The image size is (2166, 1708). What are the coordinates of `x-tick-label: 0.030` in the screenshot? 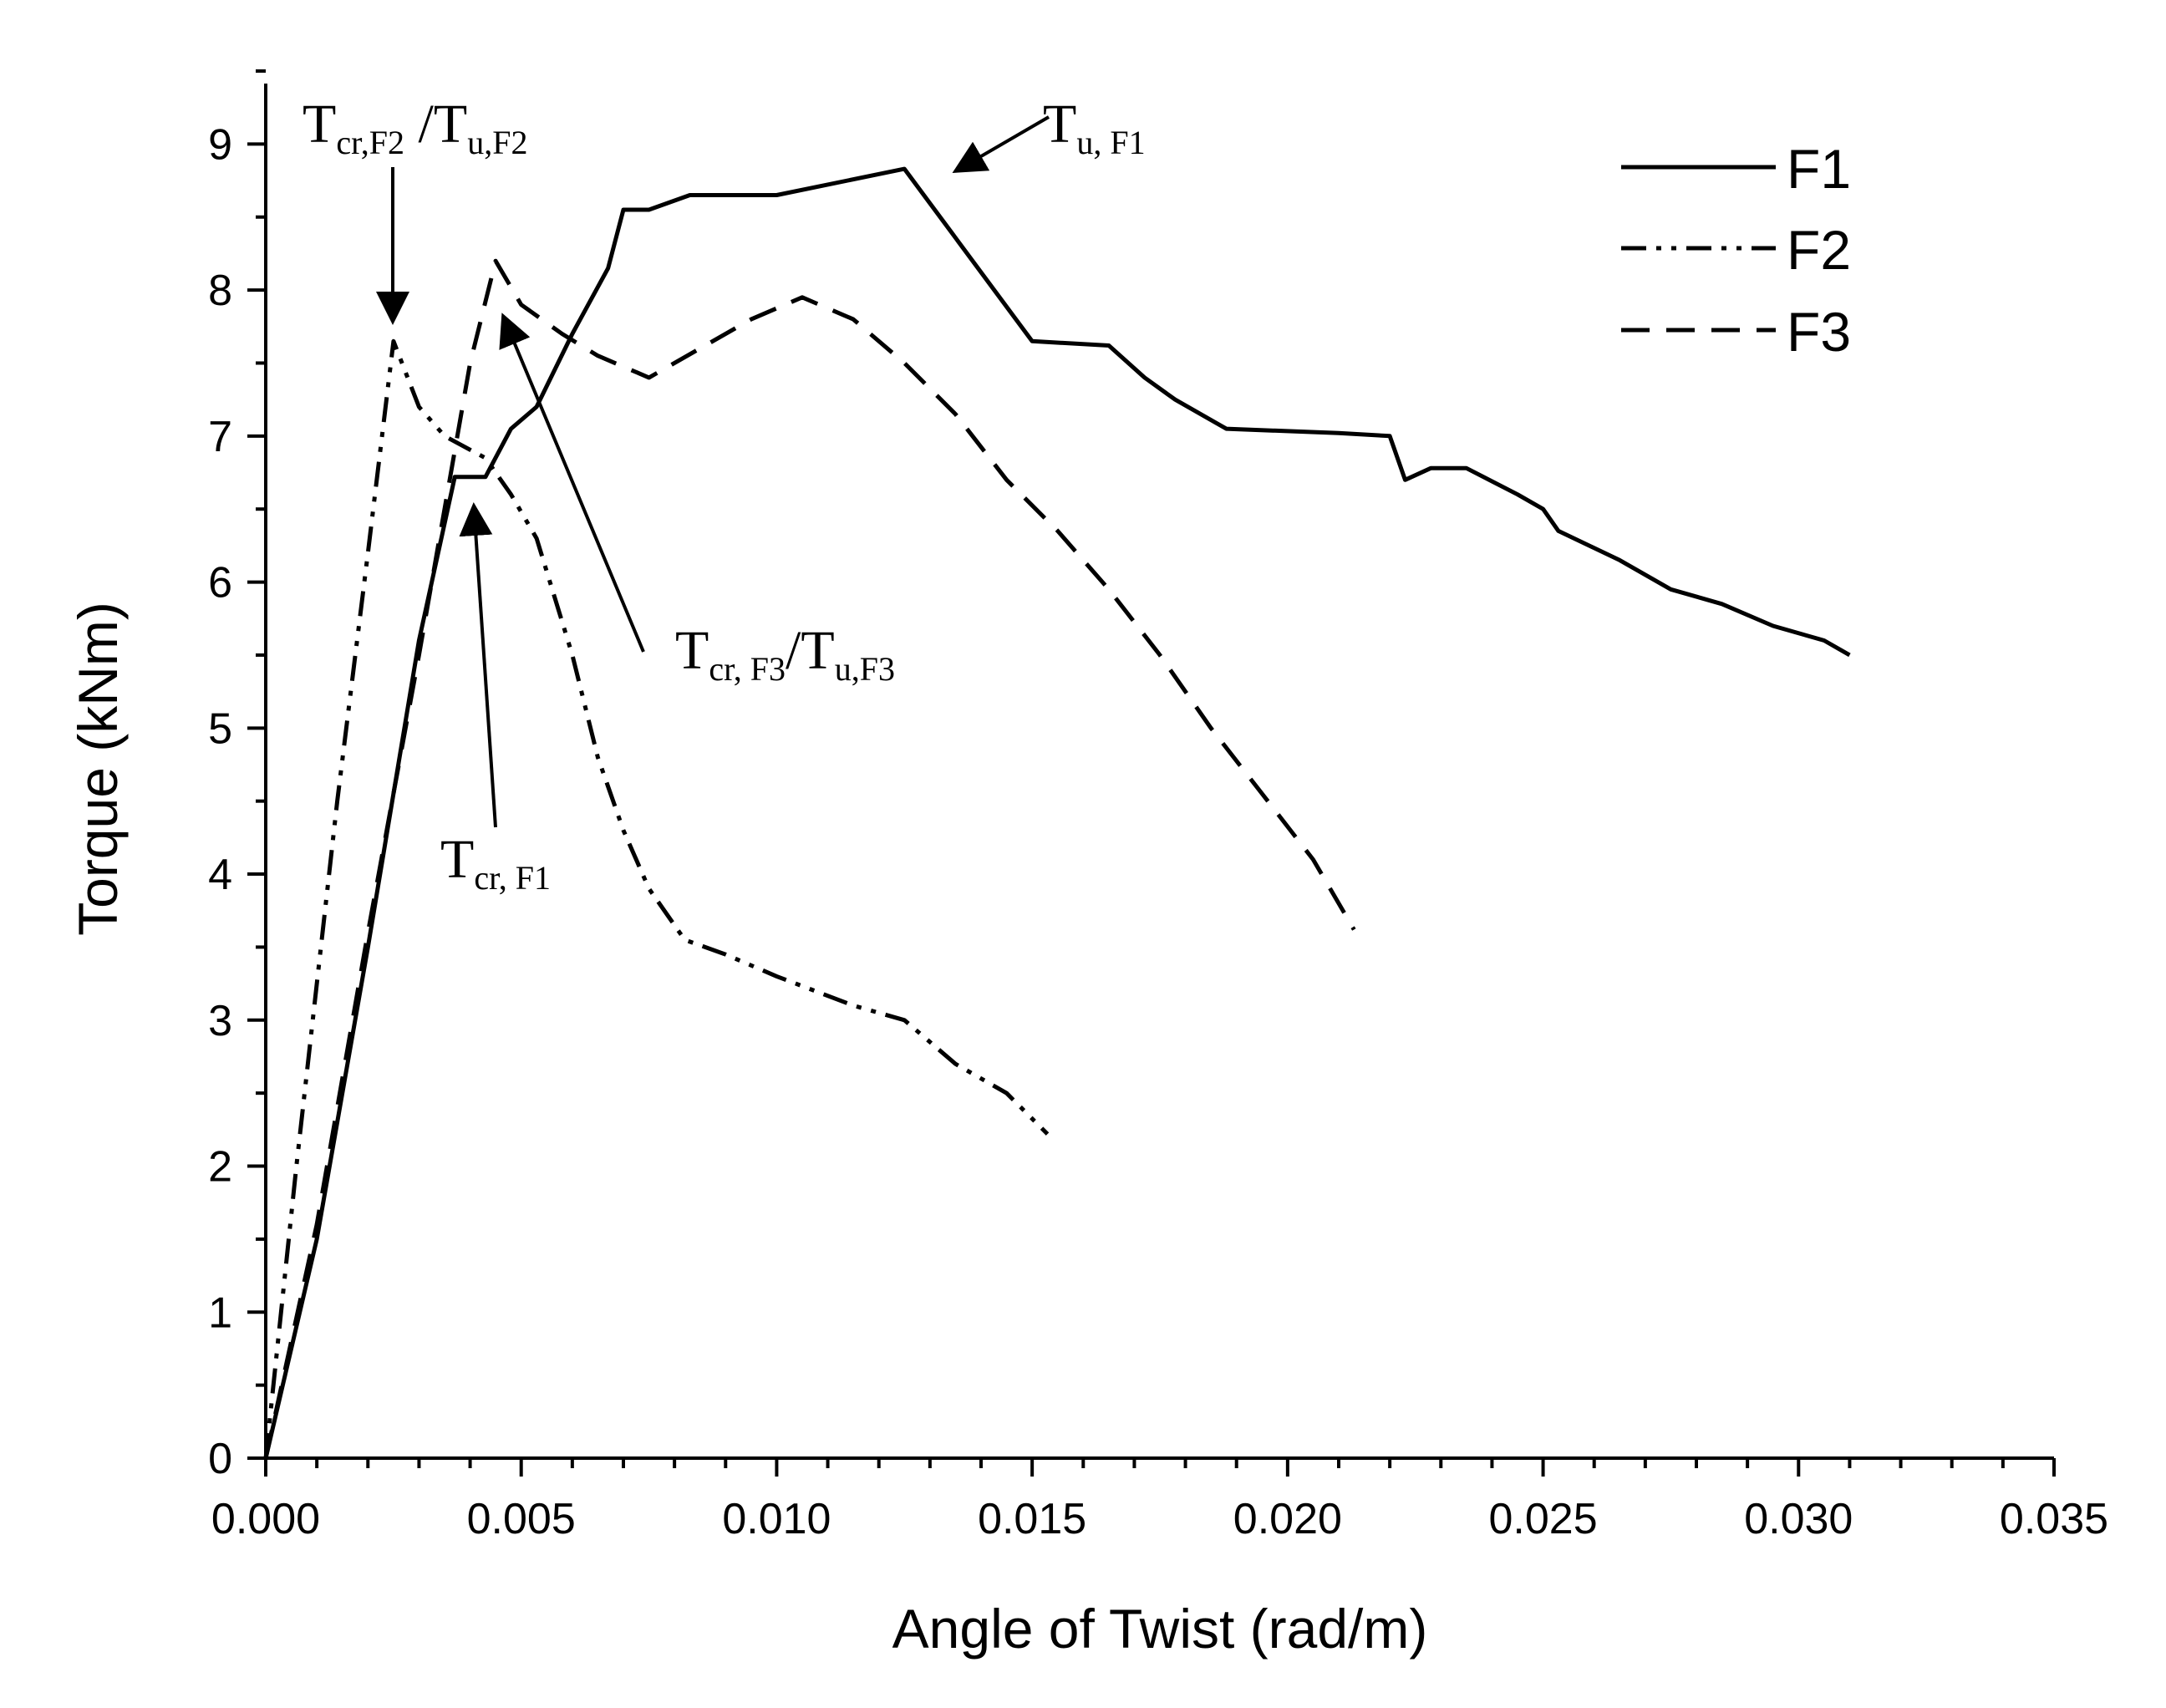 It's located at (1798, 1519).